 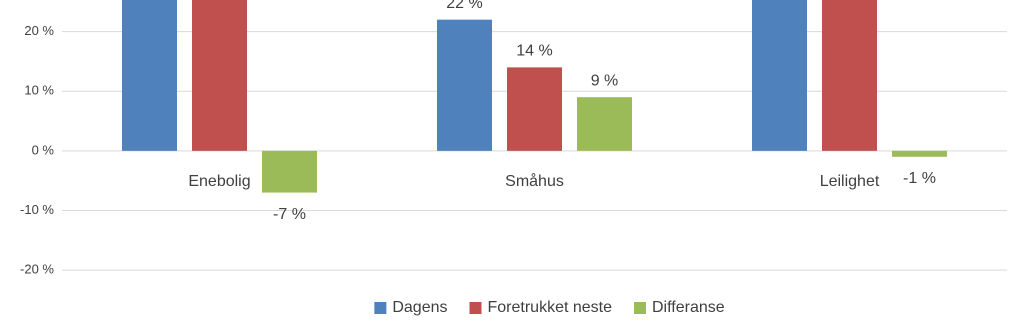 I want to click on y-tick-label: 0 %, so click(x=43, y=149).